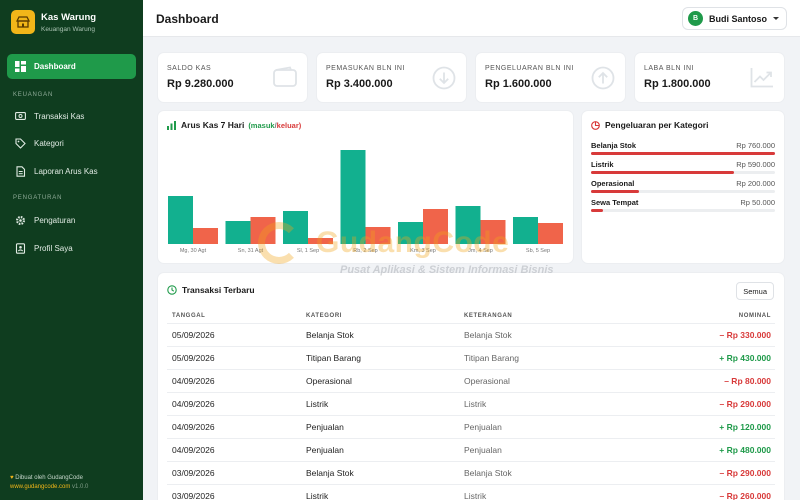 The height and width of the screenshot is (500, 800). What do you see at coordinates (761, 78) in the screenshot?
I see `trend-up-icon` at bounding box center [761, 78].